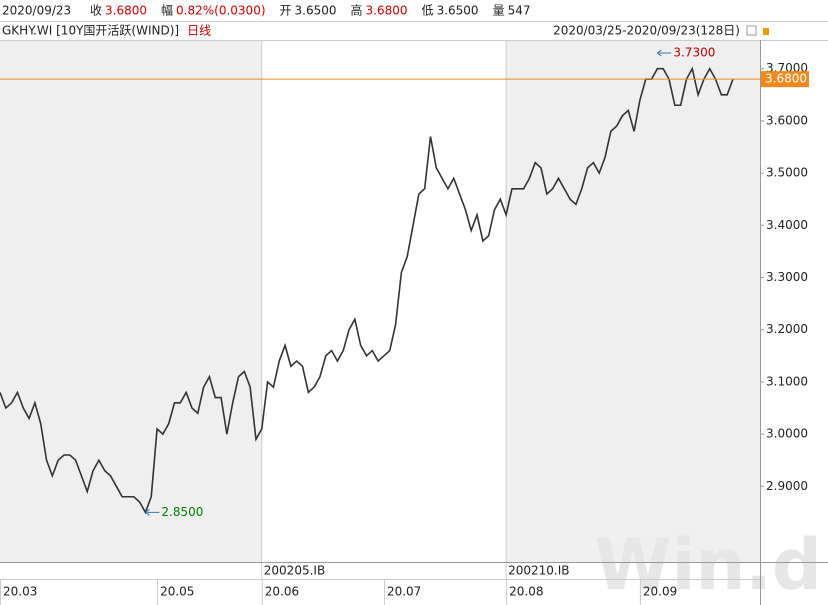 The height and width of the screenshot is (605, 828). What do you see at coordinates (404, 592) in the screenshot?
I see `x-tick-label: 20.07` at bounding box center [404, 592].